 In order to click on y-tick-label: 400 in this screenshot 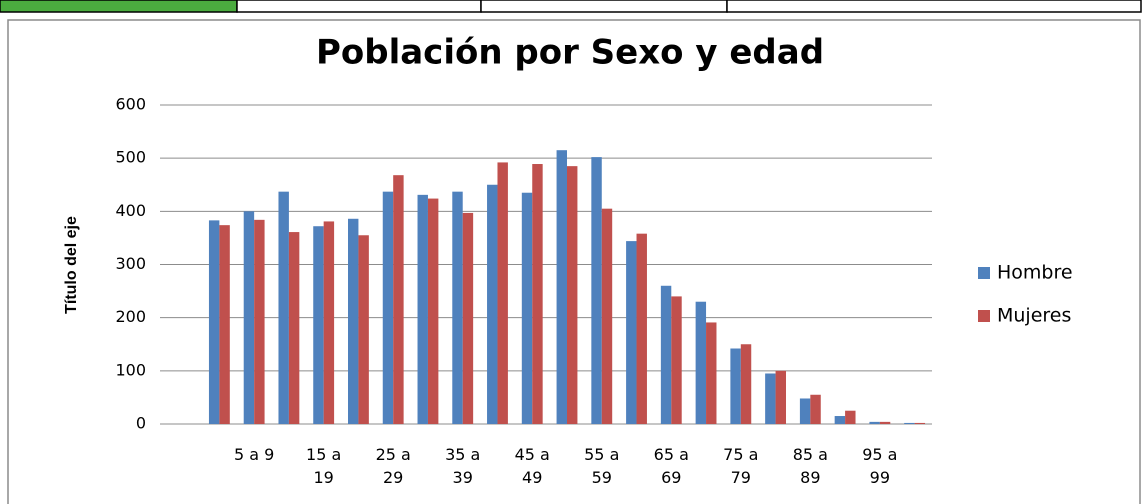, I will do `click(130, 210)`.